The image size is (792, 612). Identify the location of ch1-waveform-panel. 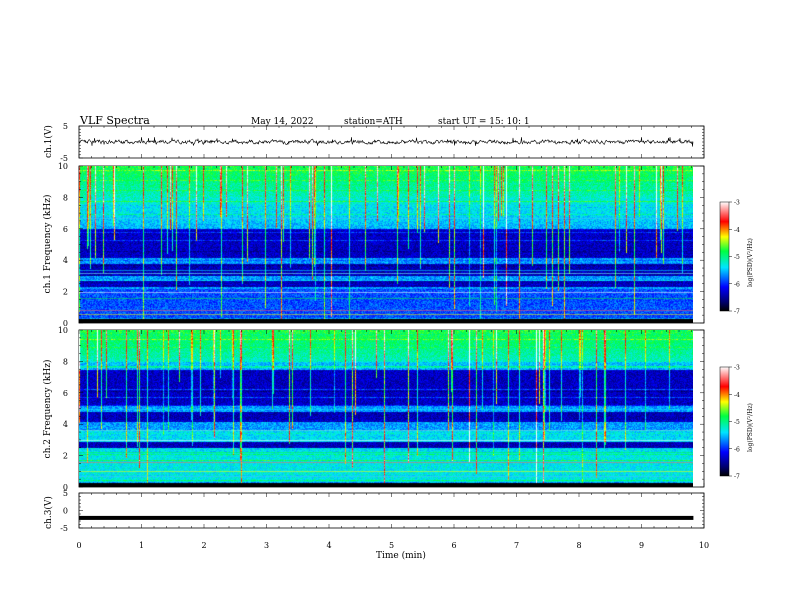
(391, 142).